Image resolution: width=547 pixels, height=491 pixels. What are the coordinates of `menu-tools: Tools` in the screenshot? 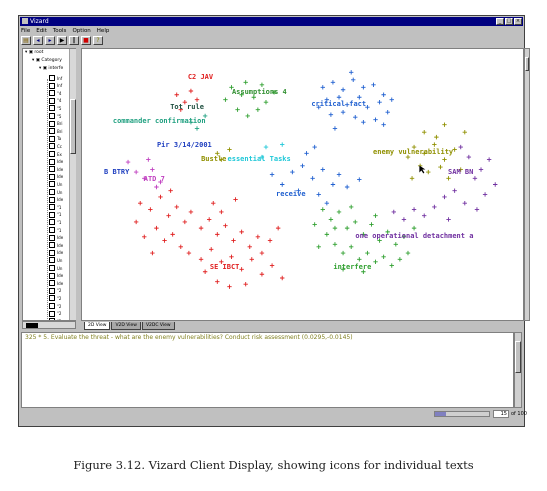 It's located at (59, 31).